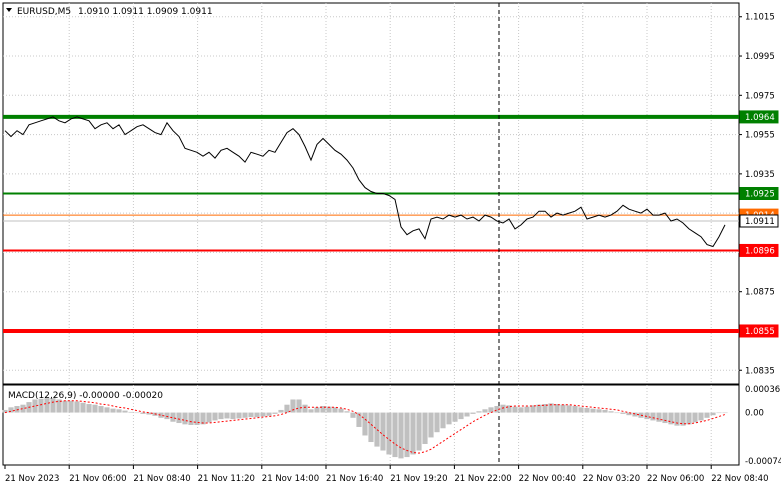  Describe the element at coordinates (547, 479) in the screenshot. I see `time-tick-label: 22 Nov 00:40` at that location.